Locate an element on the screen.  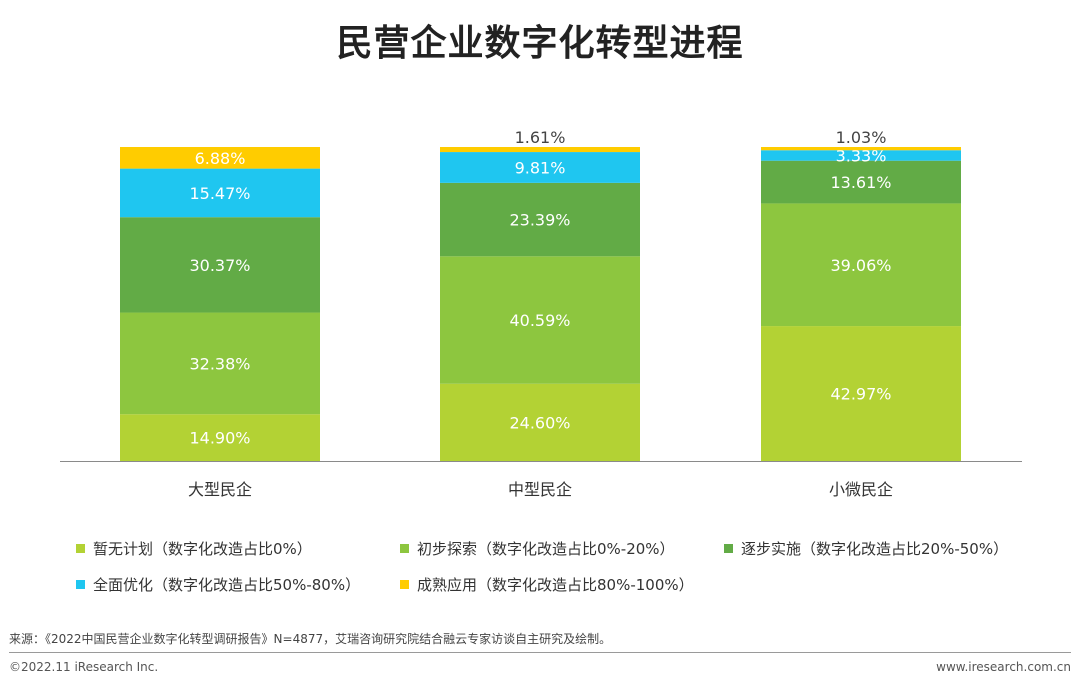
data-label: 23.39% is located at coordinates (539, 220).